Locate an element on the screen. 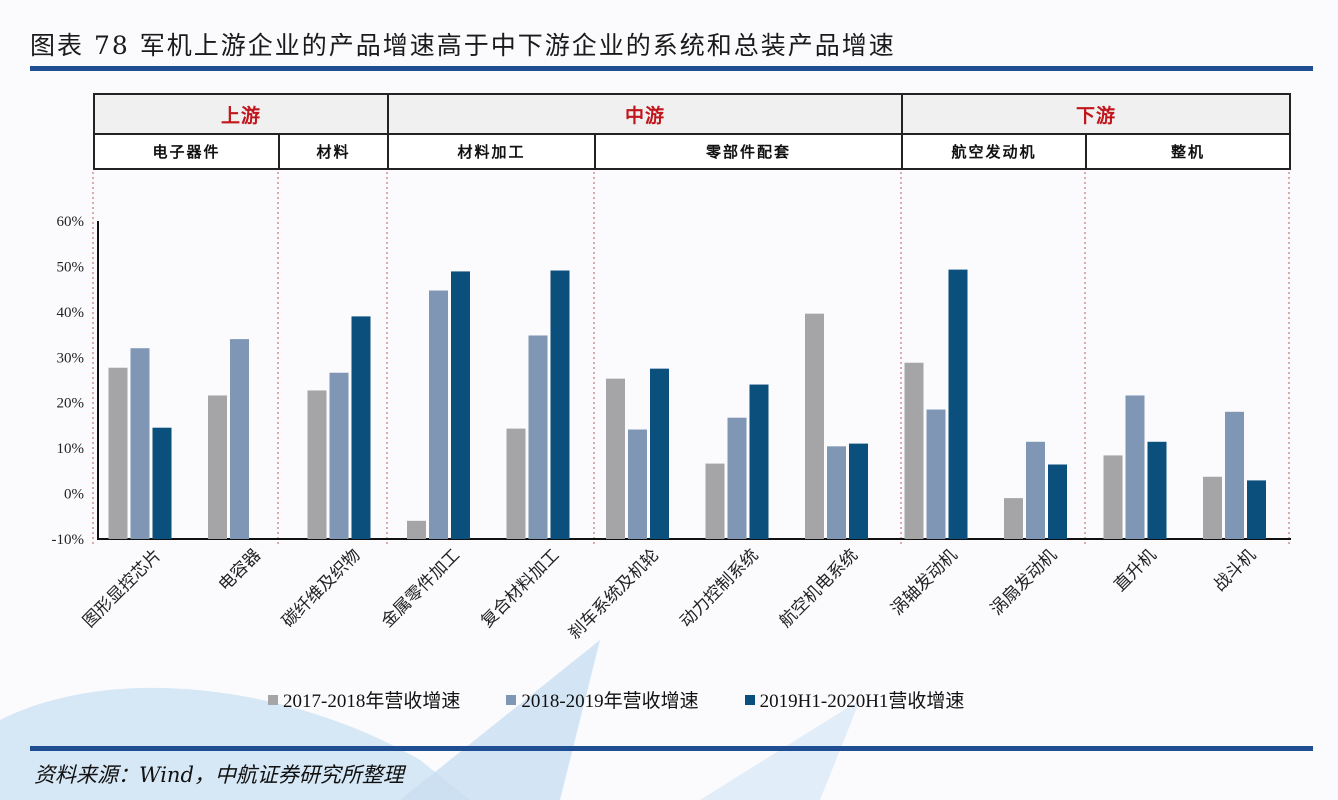 The width and height of the screenshot is (1338, 800). x-category-label: 直升机 is located at coordinates (1135, 570).